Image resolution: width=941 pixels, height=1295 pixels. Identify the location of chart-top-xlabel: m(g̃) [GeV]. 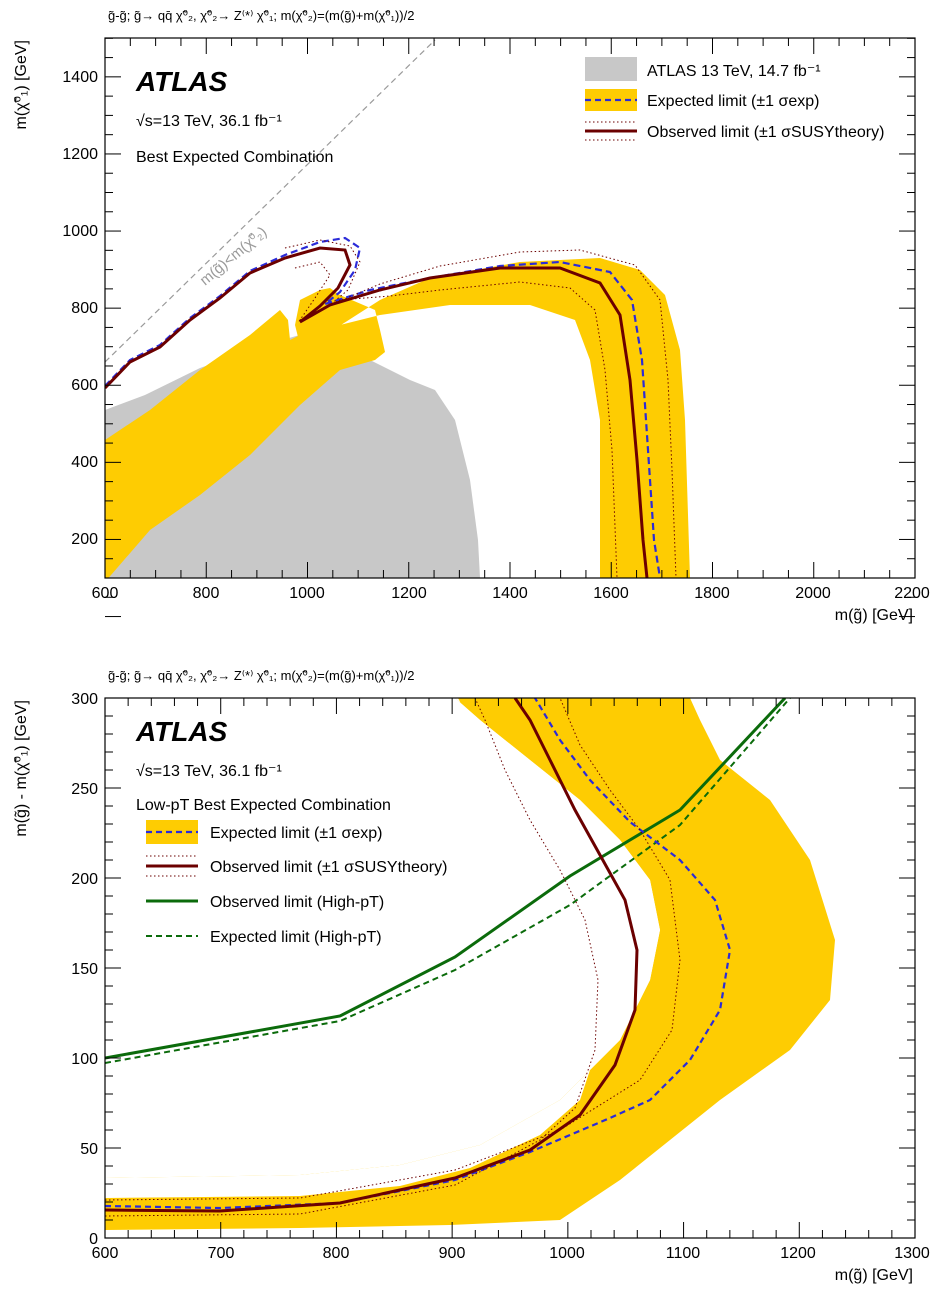
(874, 615).